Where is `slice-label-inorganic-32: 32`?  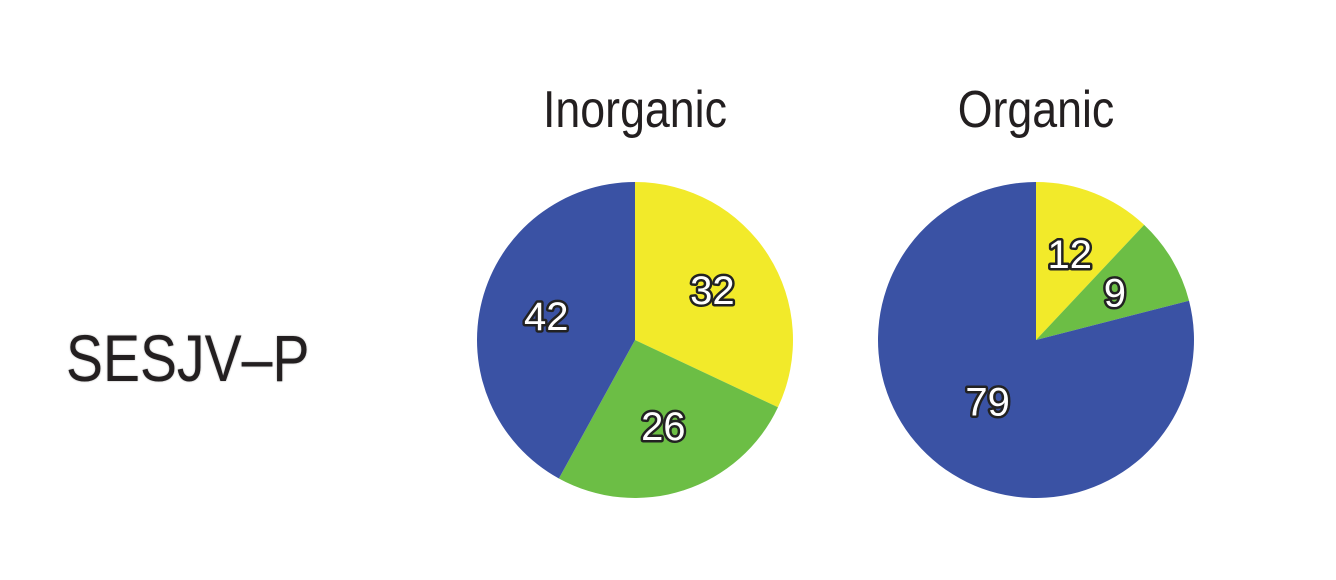
slice-label-inorganic-32: 32 is located at coordinates (712, 291).